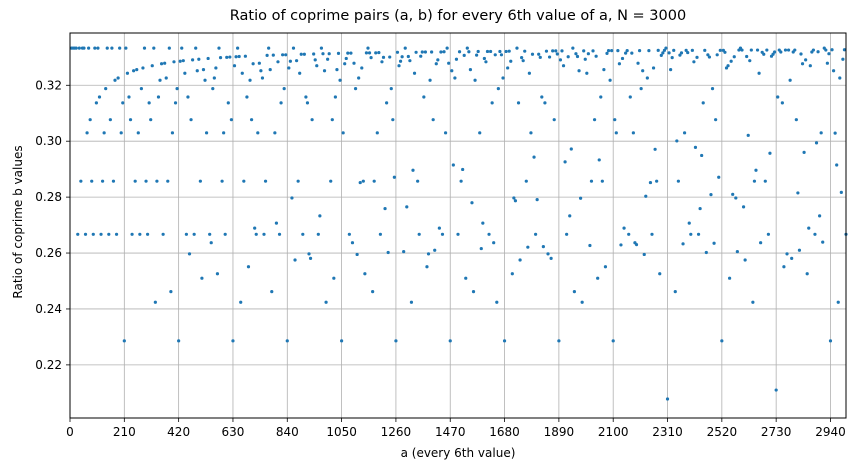 This screenshot has height=470, width=856. Describe the element at coordinates (48, 141) in the screenshot. I see `y-tick-label: 0.30` at that location.